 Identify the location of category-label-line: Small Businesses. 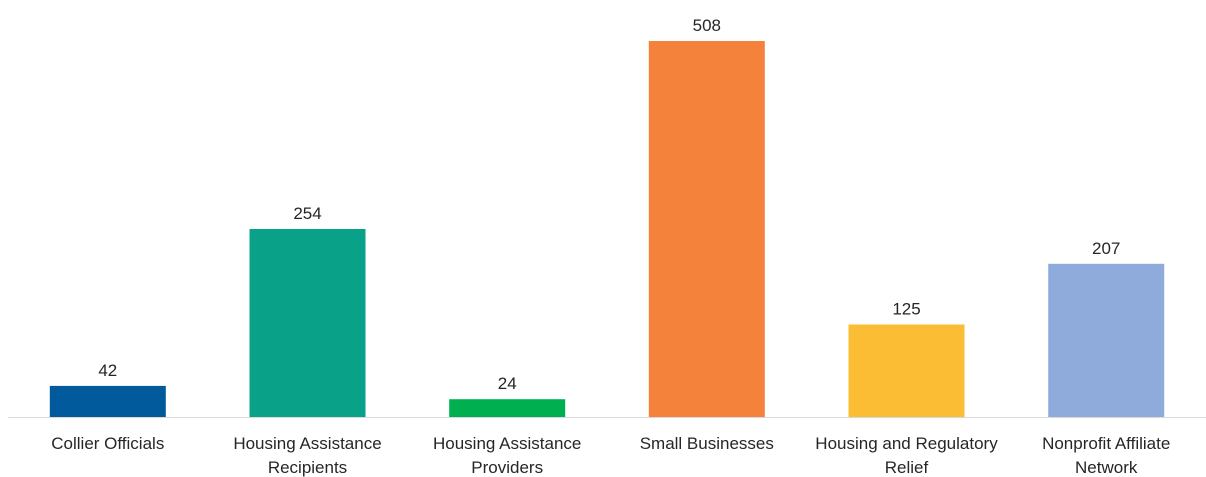
(707, 443).